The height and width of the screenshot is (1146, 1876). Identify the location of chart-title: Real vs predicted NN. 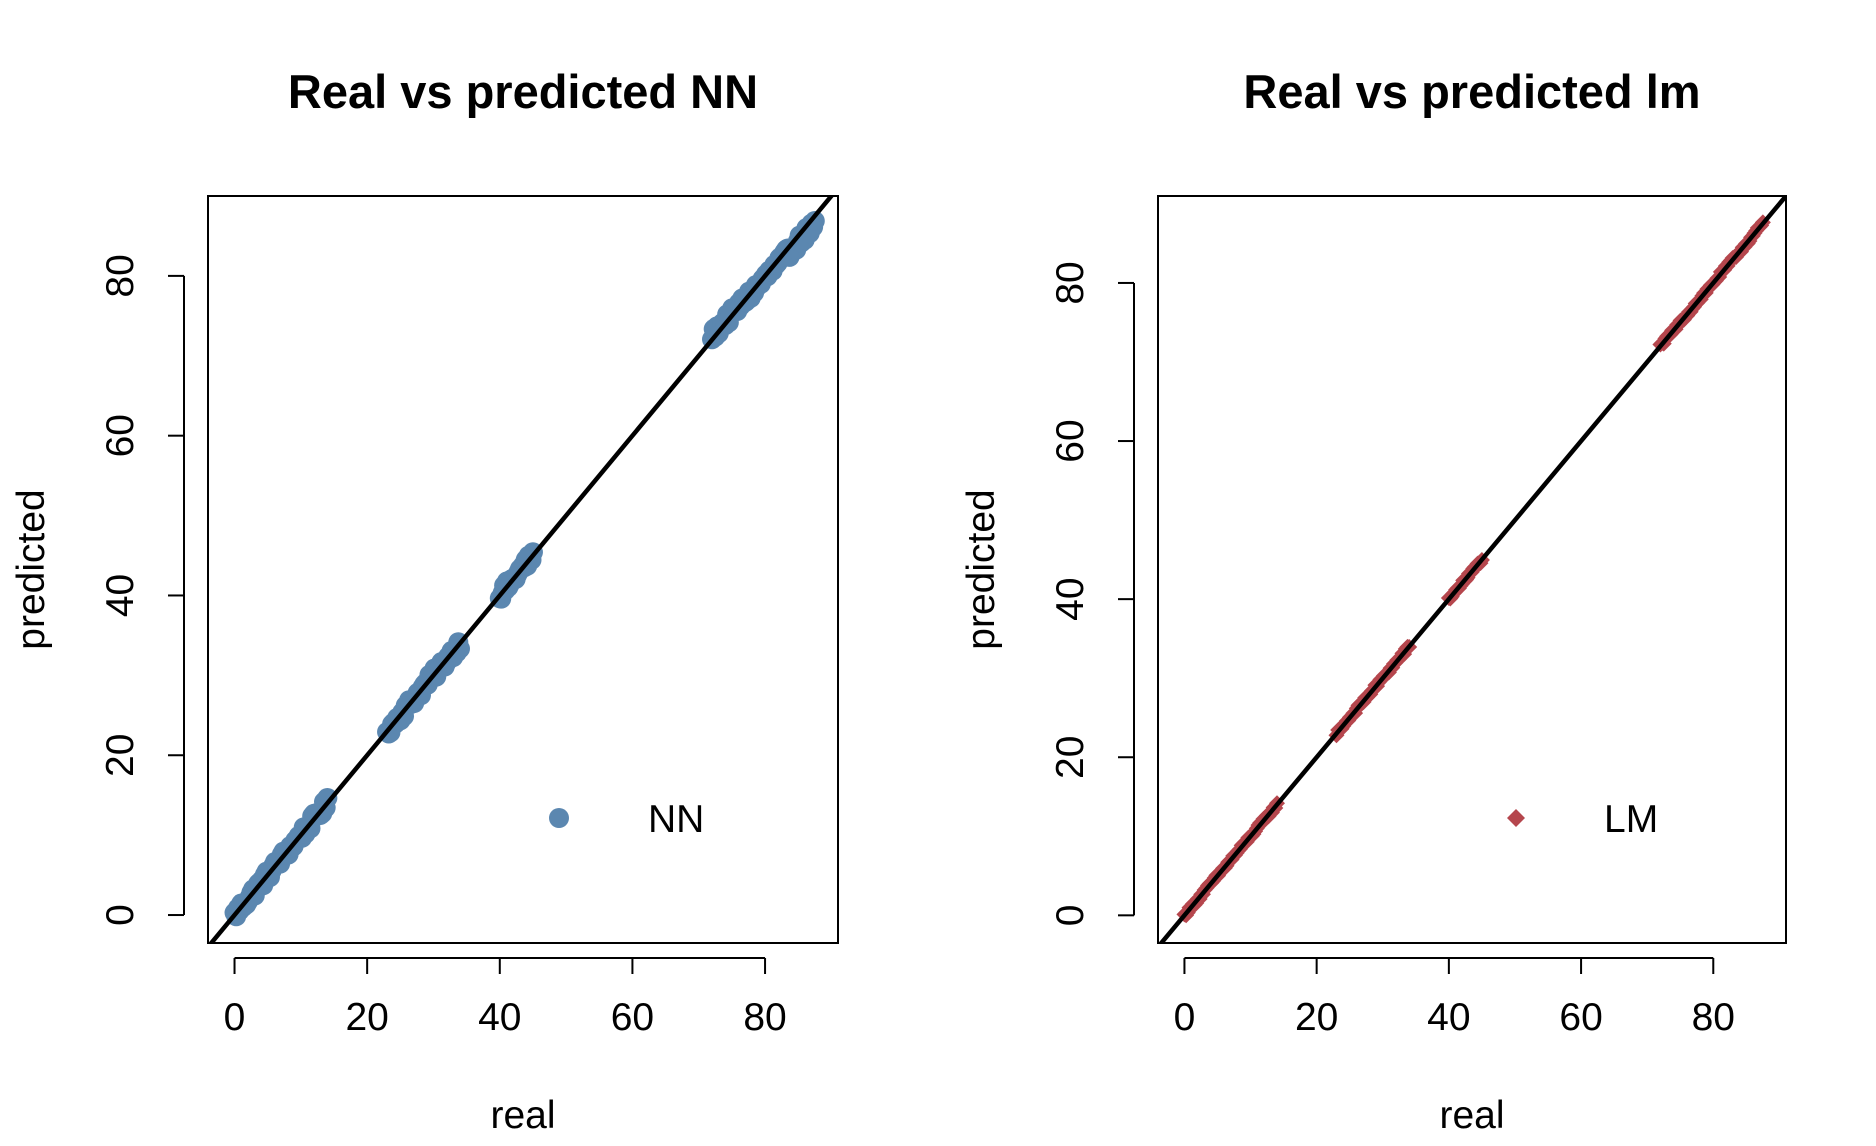
(523, 91).